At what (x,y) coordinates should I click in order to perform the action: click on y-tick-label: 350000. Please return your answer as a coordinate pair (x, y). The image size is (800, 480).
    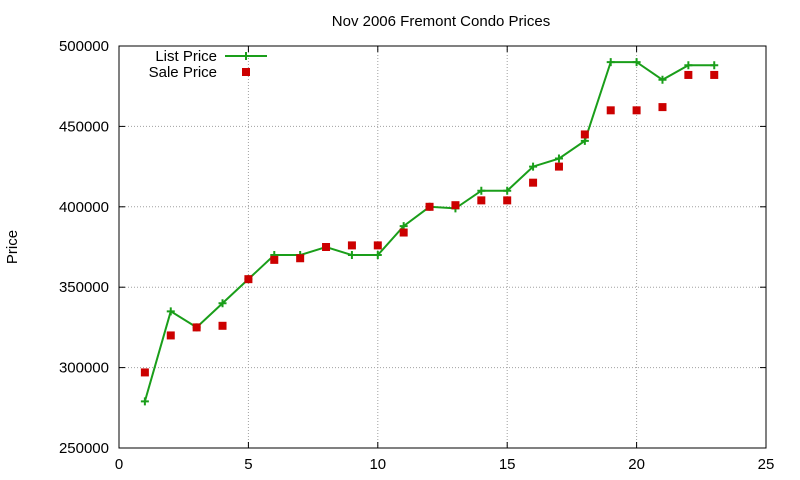
    Looking at the image, I should click on (84, 287).